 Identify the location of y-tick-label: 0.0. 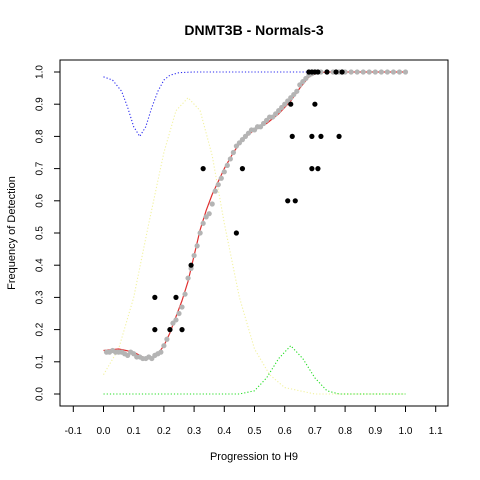
(40, 394).